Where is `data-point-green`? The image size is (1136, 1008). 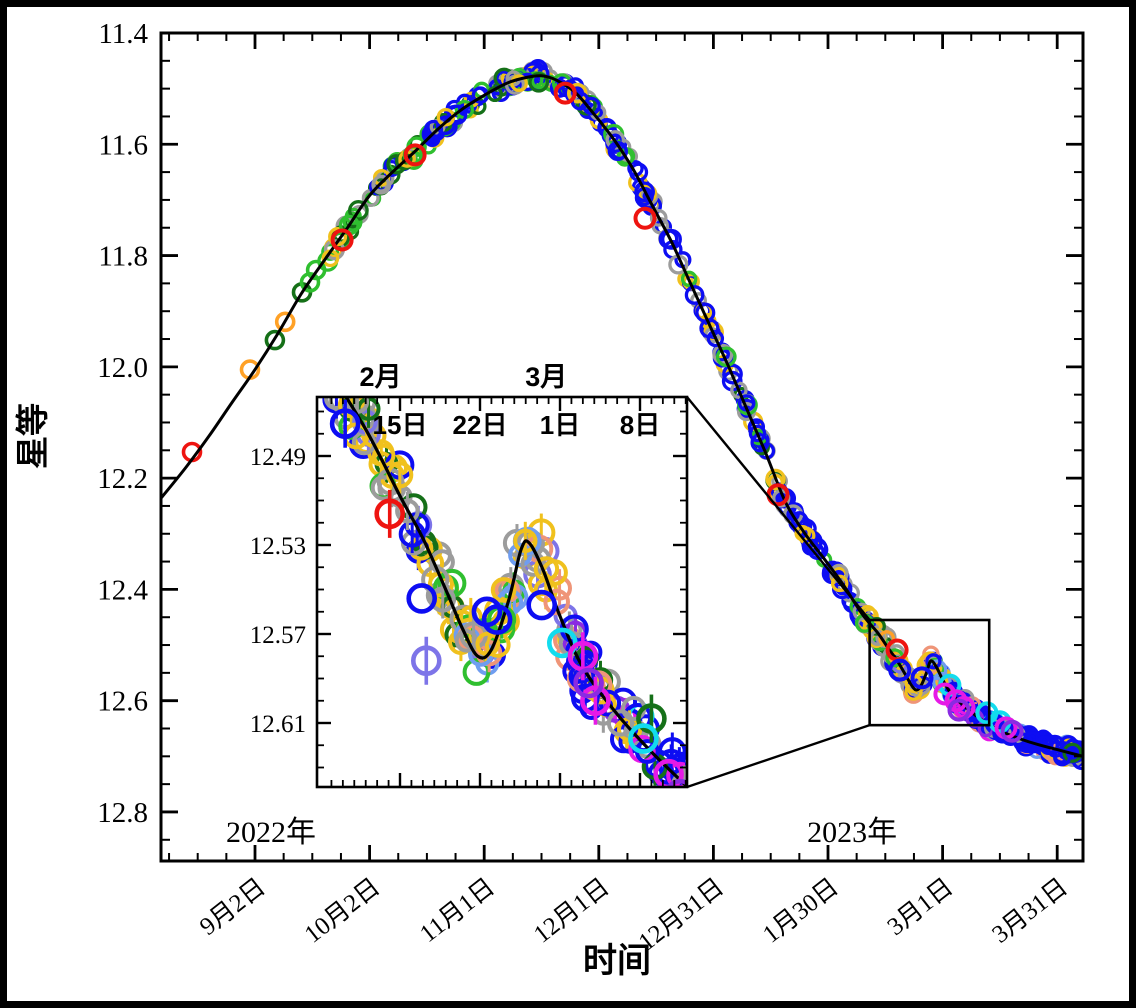 data-point-green is located at coordinates (316, 270).